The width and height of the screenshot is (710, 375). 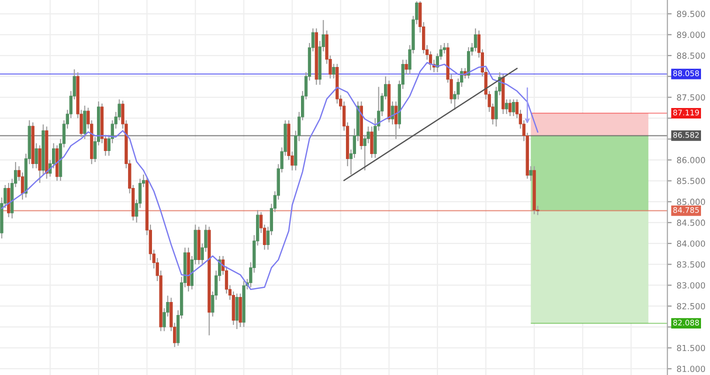 What do you see at coordinates (691, 35) in the screenshot?
I see `y-tick-label: 89.000` at bounding box center [691, 35].